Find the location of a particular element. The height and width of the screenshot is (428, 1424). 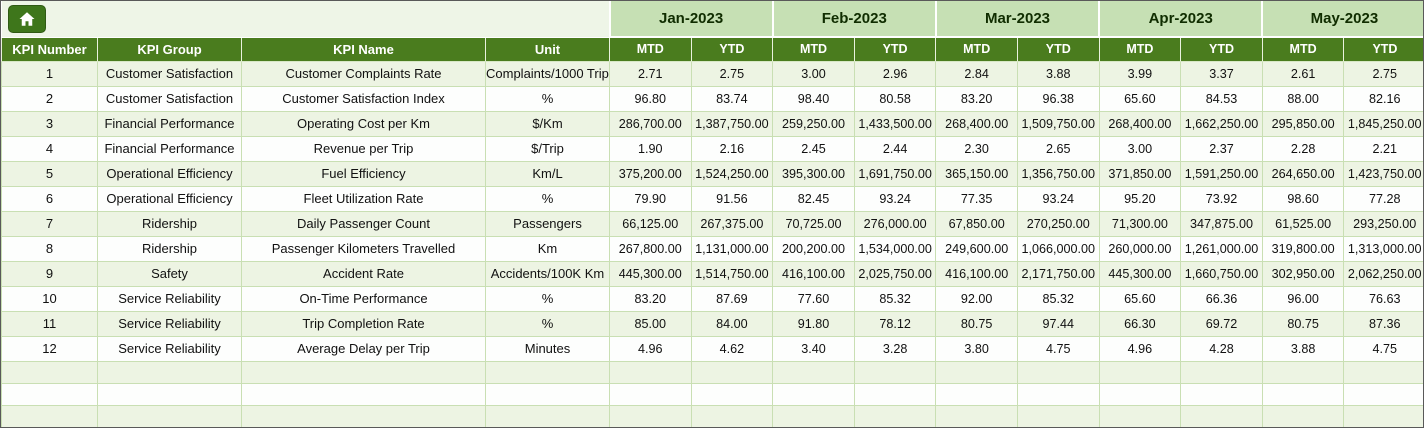

kpi-value-cell: 267,800.00 is located at coordinates (650, 248).